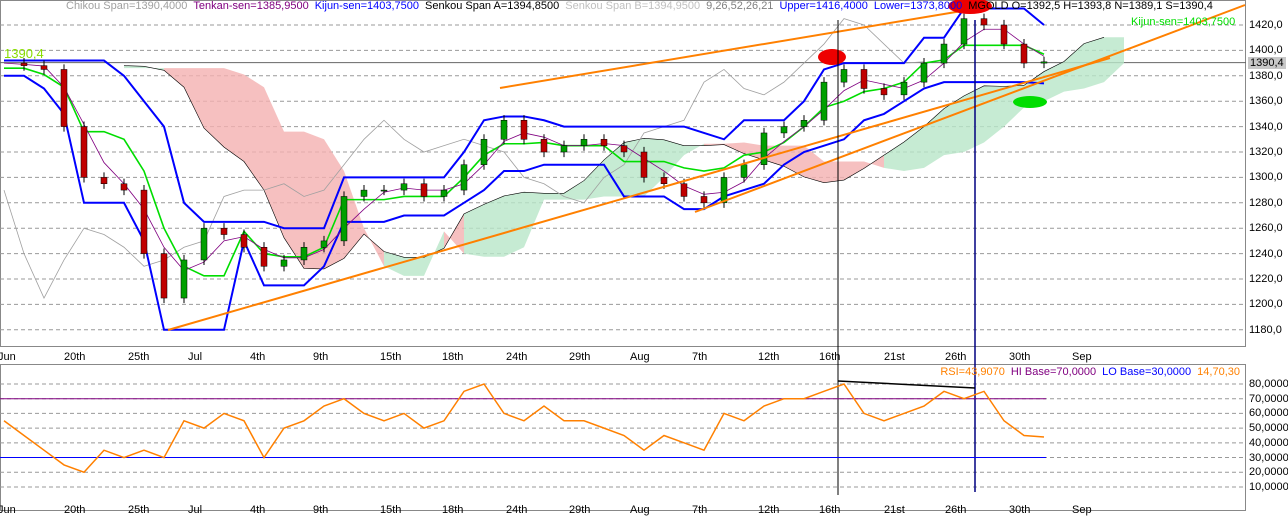  What do you see at coordinates (1147, 372) in the screenshot?
I see `rsi-legend-lo: LO Base=30,0000` at bounding box center [1147, 372].